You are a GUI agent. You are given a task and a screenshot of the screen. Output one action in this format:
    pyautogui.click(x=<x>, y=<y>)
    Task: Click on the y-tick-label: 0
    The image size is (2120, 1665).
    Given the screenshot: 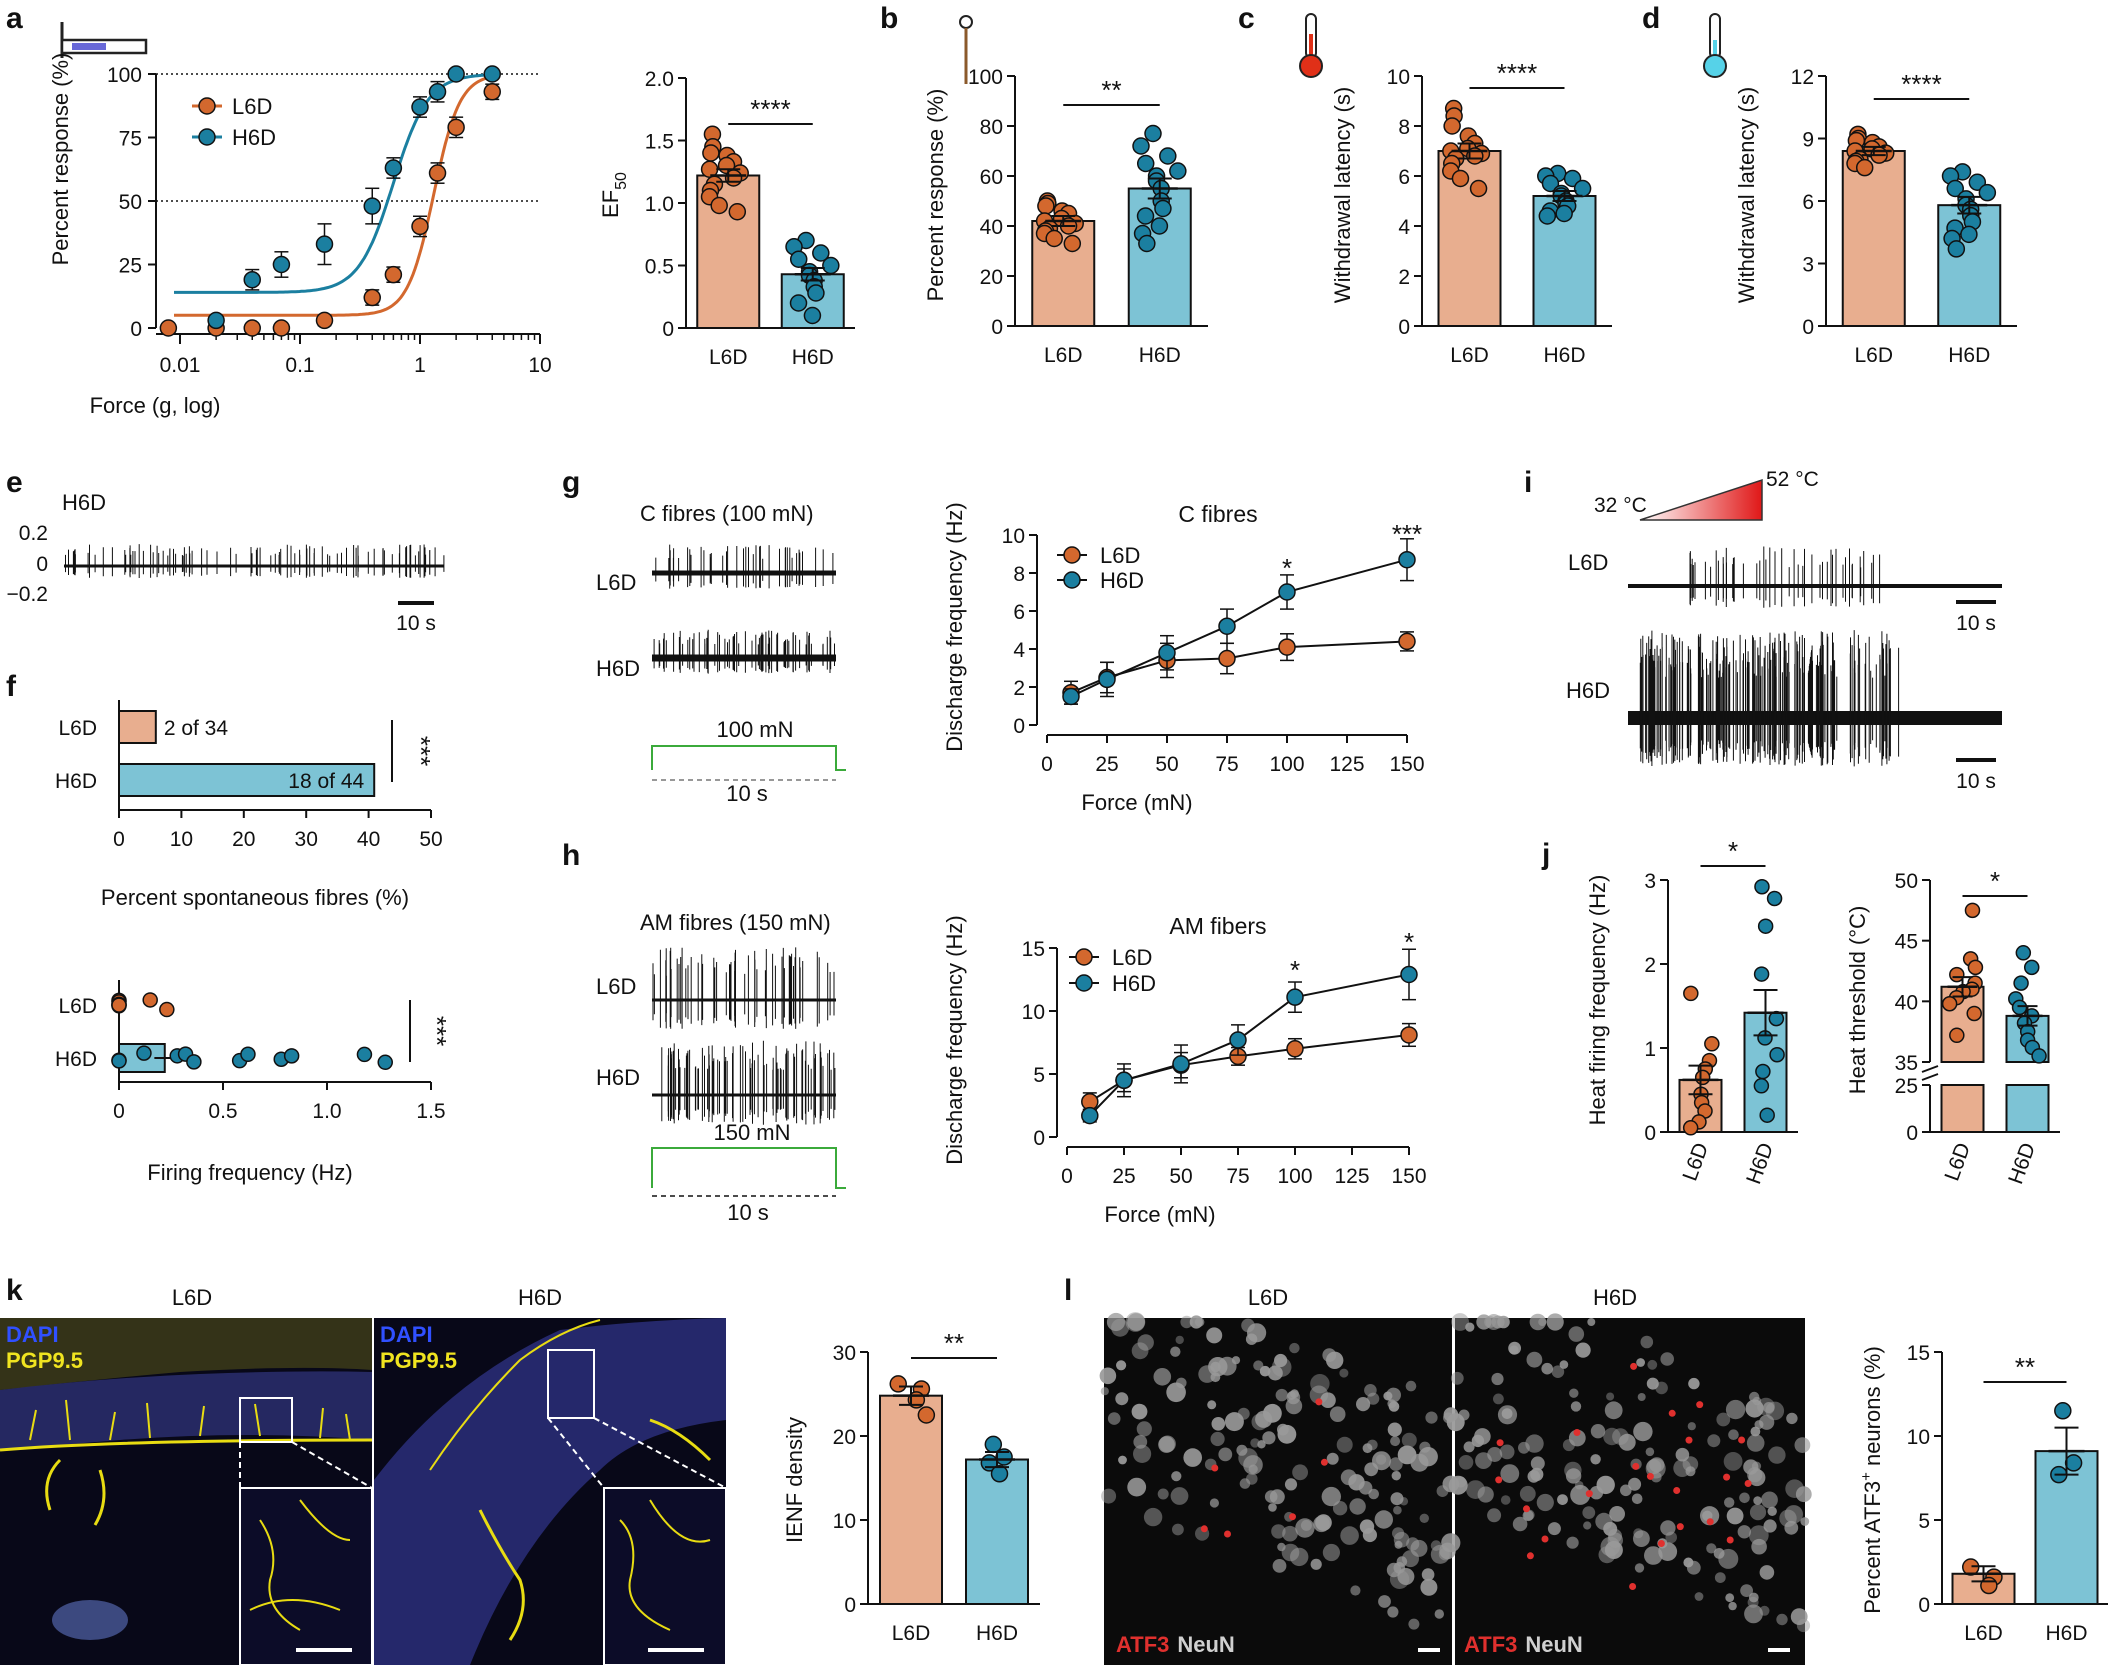 What is the action you would take?
    pyautogui.click(x=136, y=329)
    